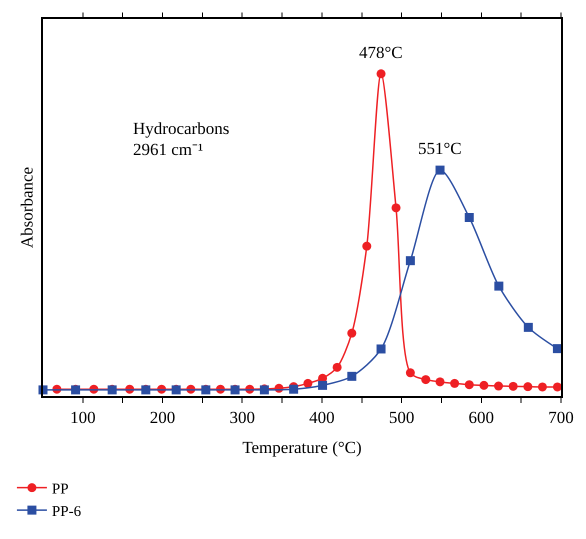  I want to click on legend-label: PP-6, so click(67, 512).